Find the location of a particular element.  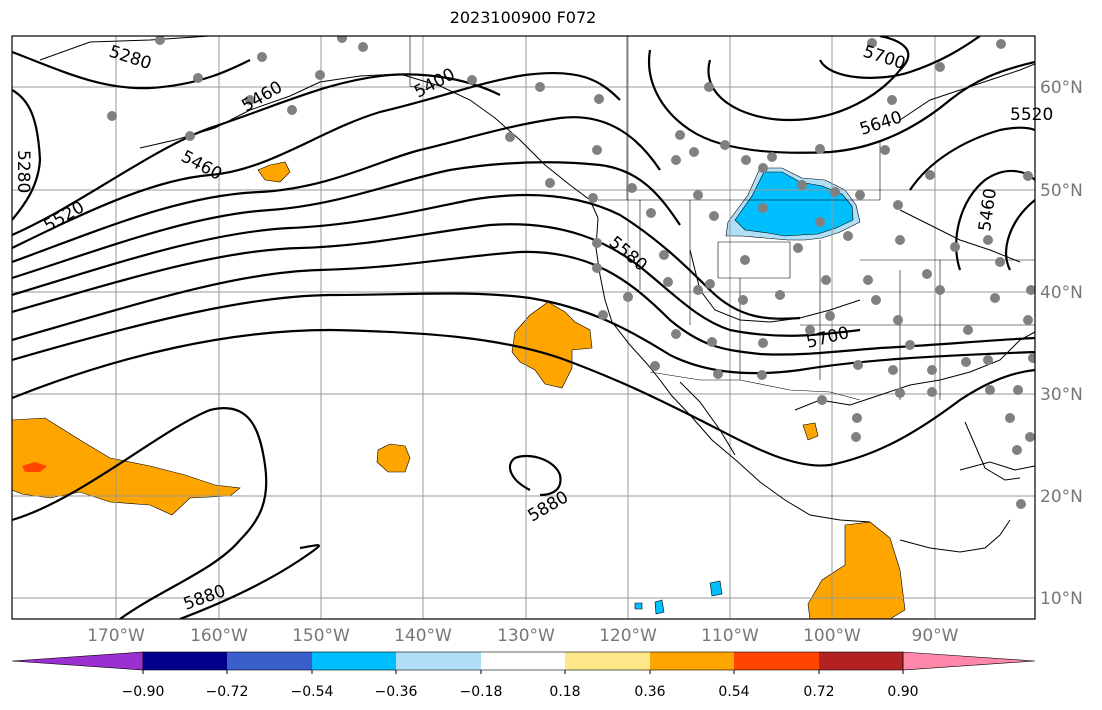

colorbar-tick-label: 0.72 is located at coordinates (818, 692).